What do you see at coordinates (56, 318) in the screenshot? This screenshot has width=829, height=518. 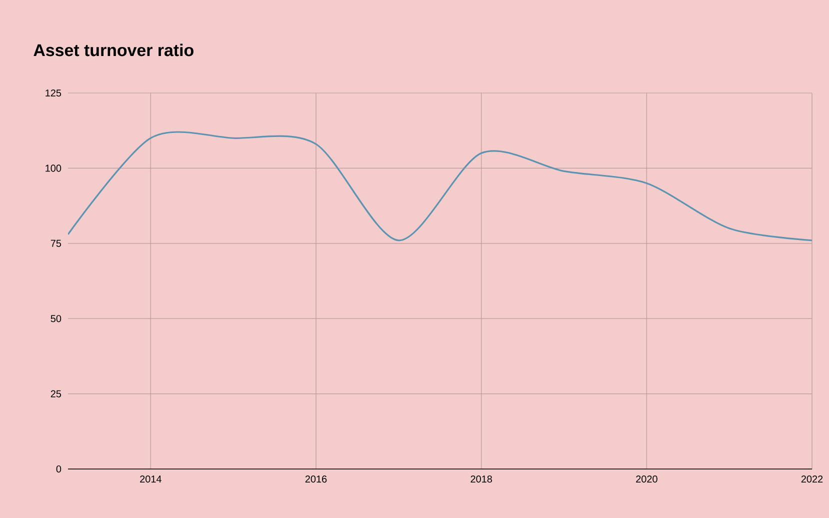 I see `y-tick-label: 50` at bounding box center [56, 318].